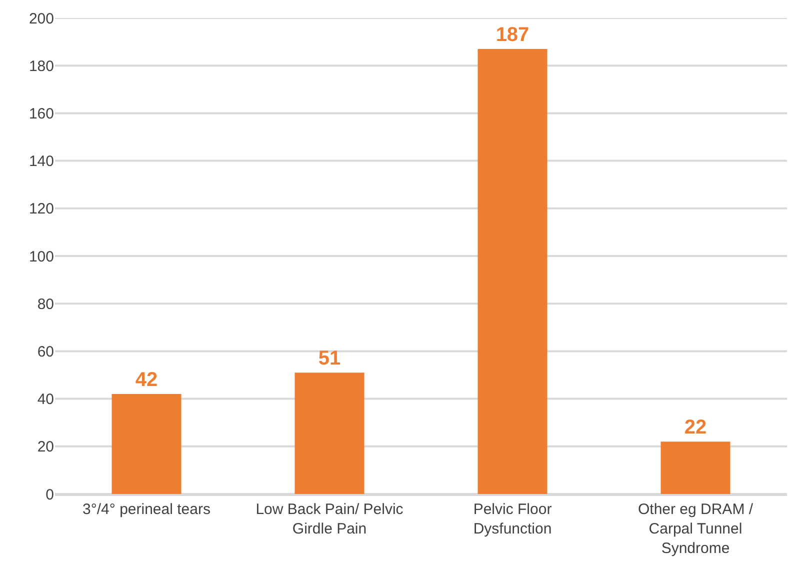 This screenshot has width=792, height=562. I want to click on x-tick-label: 3°/4° perineal tears, so click(146, 509).